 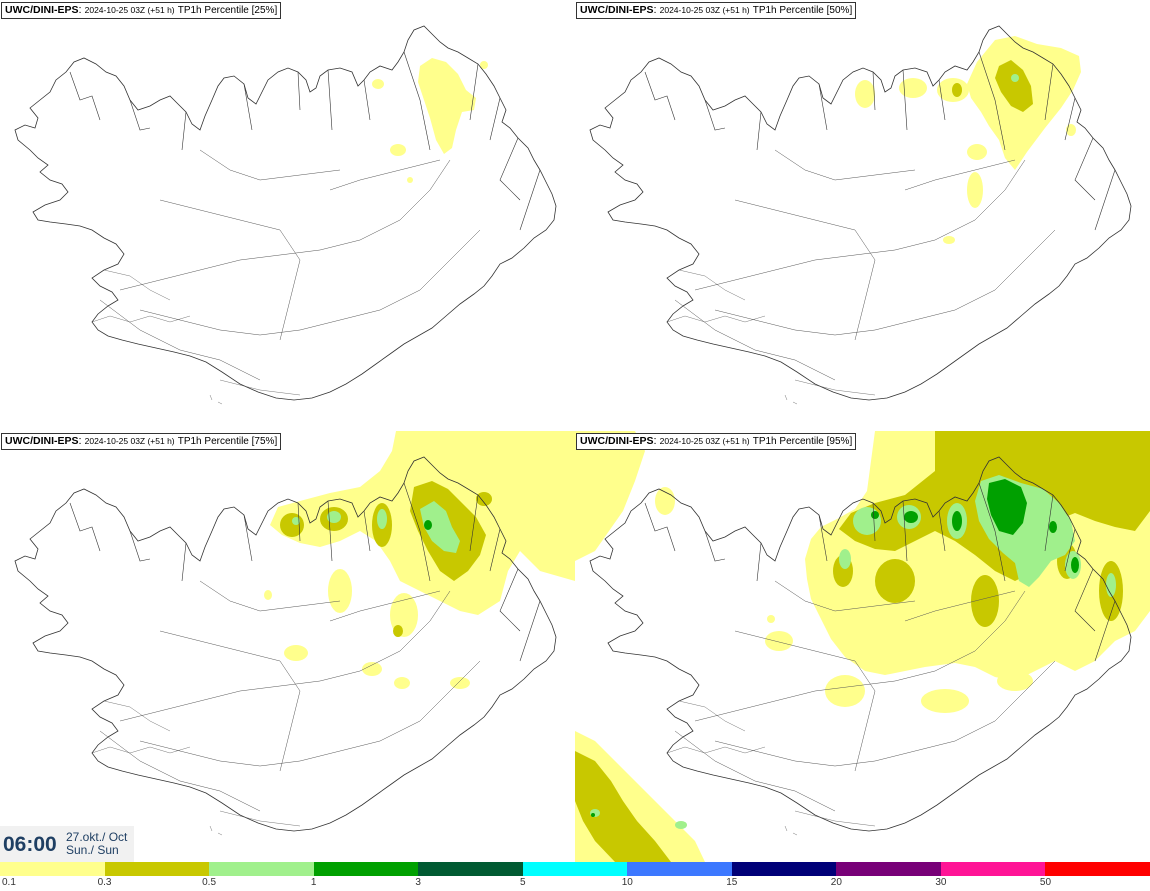 I want to click on colorbar-tick-label: 10, so click(x=627, y=882).